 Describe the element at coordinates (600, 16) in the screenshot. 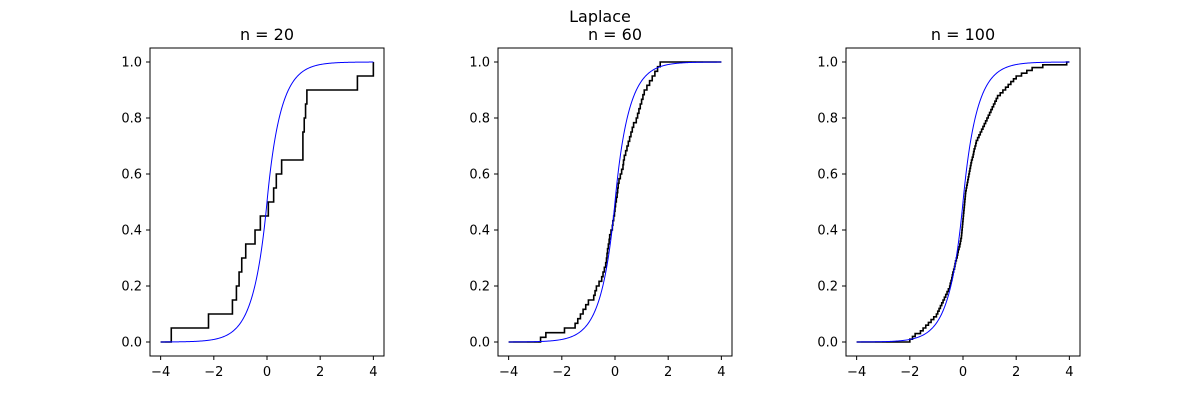

I see `figure-suptitle: Laplace` at that location.